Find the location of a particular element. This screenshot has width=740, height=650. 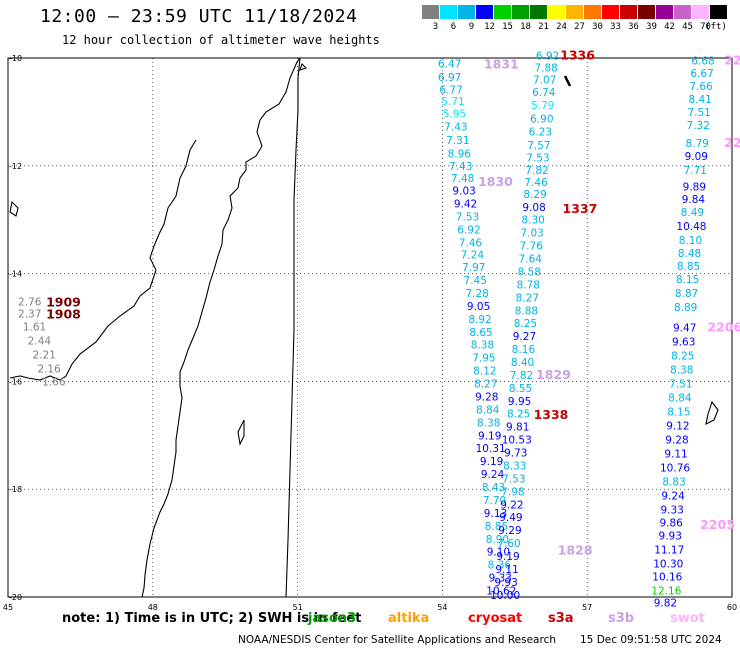

wave-height-label: 9.82 is located at coordinates (665, 603).